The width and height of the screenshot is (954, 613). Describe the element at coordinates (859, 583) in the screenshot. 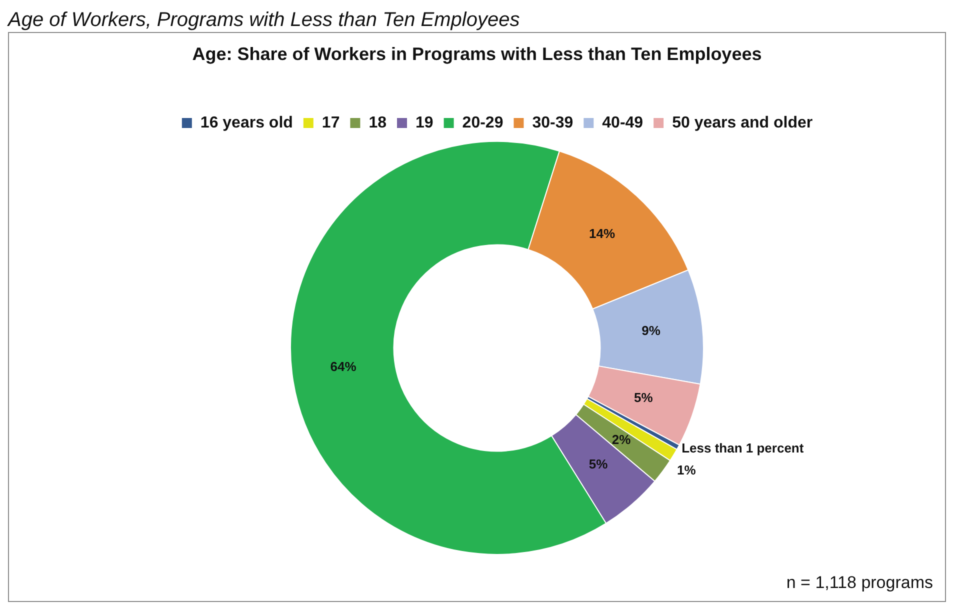

I see `text: n = 1,118 programs` at that location.